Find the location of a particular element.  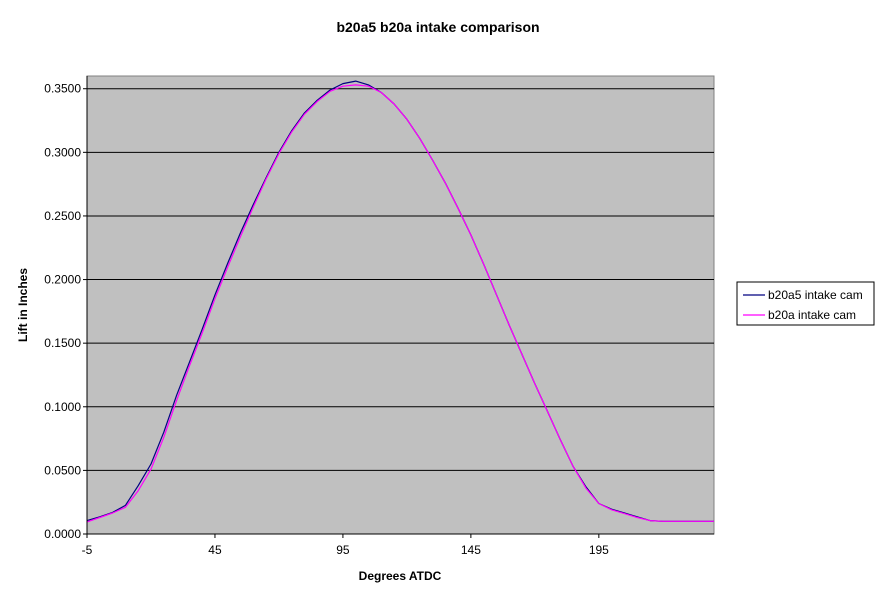

legend: b20a5 intake cam b20a intake cam is located at coordinates (805, 303).